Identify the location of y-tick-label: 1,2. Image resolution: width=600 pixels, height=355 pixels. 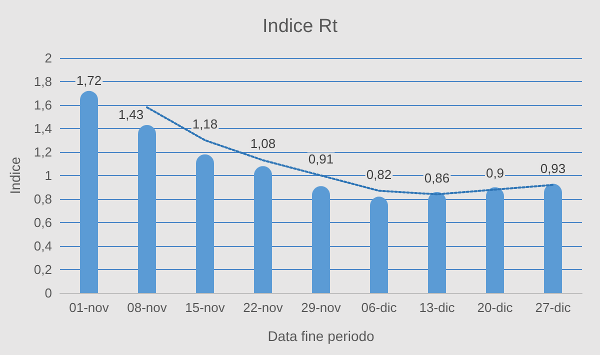
(43, 152).